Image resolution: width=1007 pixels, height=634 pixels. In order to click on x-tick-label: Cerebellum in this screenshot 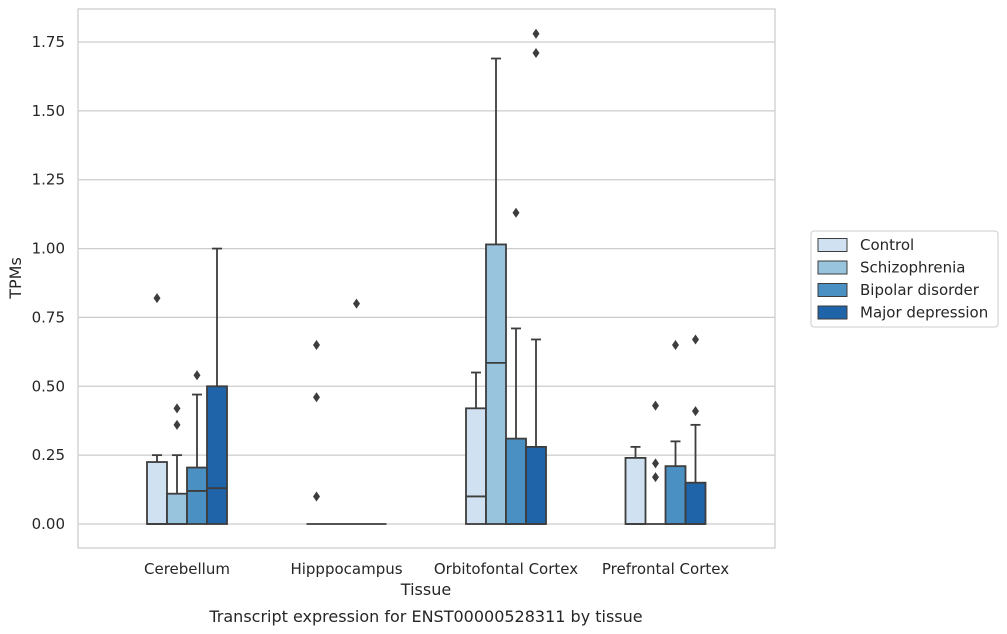, I will do `click(187, 569)`.